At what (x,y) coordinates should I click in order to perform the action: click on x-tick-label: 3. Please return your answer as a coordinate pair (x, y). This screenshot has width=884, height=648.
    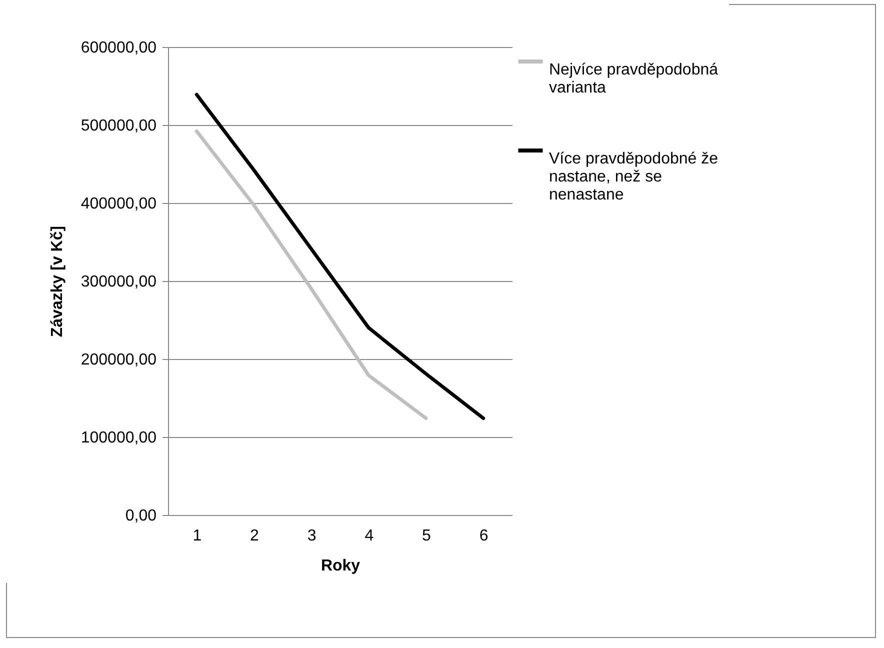
    Looking at the image, I should click on (311, 536).